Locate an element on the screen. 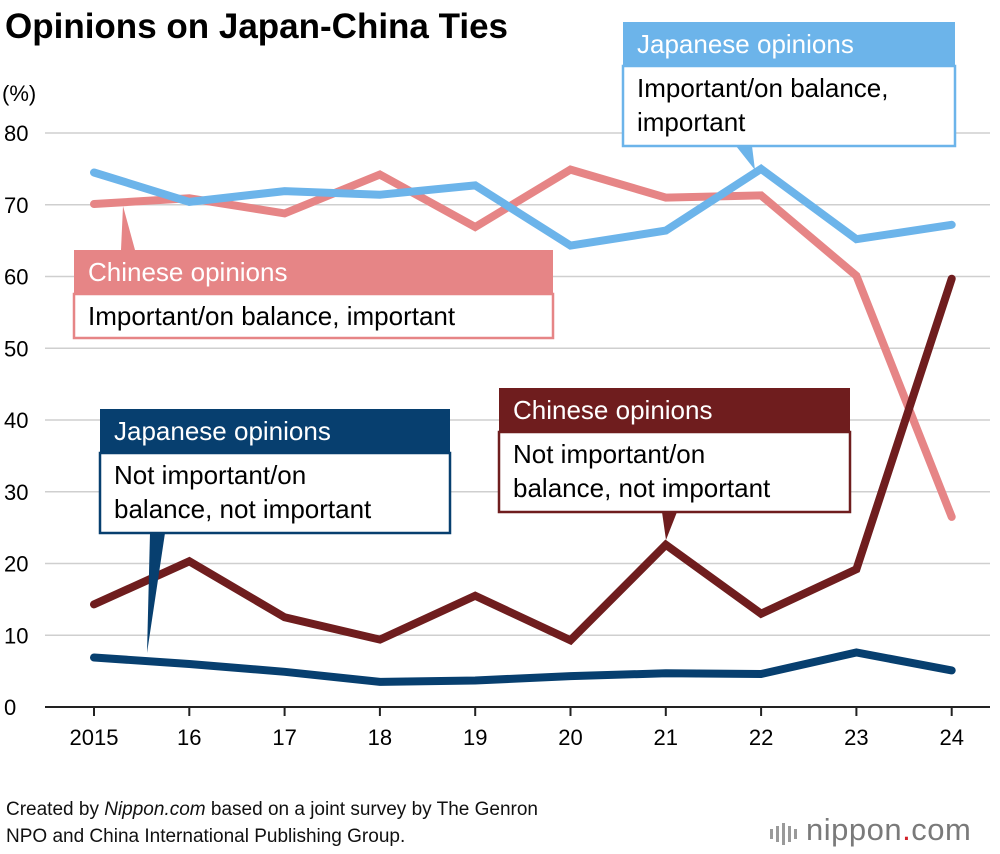  x-axis: 2015 16 17 18 19 20 21 22 23 24 is located at coordinates (517, 728).